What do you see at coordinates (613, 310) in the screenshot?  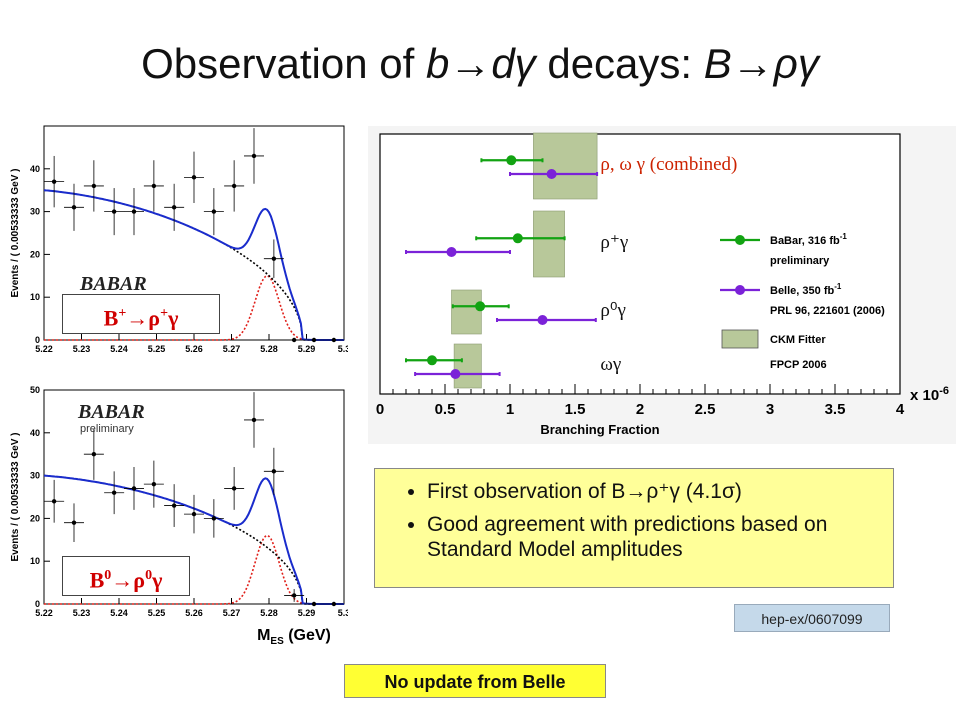 I see `bf-row-label: ρ⁰γ` at bounding box center [613, 310].